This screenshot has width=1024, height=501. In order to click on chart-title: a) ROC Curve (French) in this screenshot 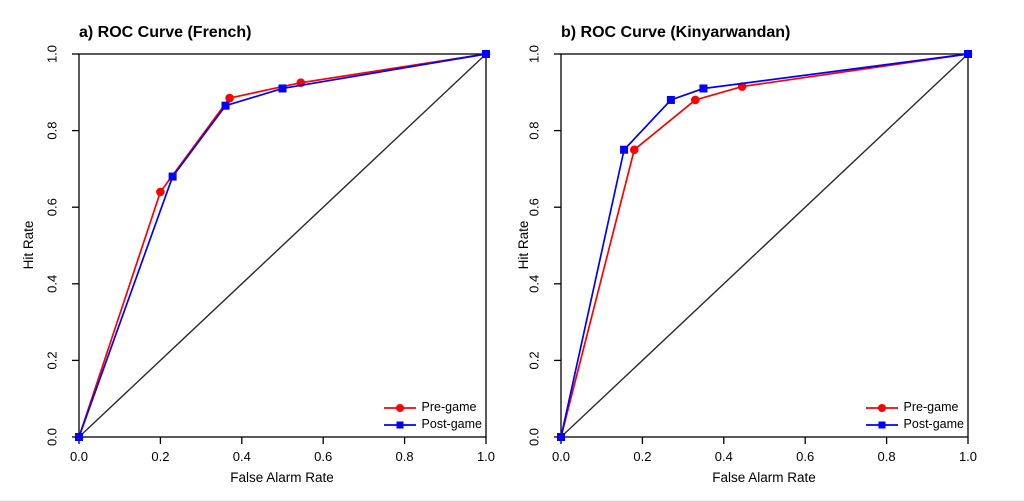, I will do `click(165, 32)`.